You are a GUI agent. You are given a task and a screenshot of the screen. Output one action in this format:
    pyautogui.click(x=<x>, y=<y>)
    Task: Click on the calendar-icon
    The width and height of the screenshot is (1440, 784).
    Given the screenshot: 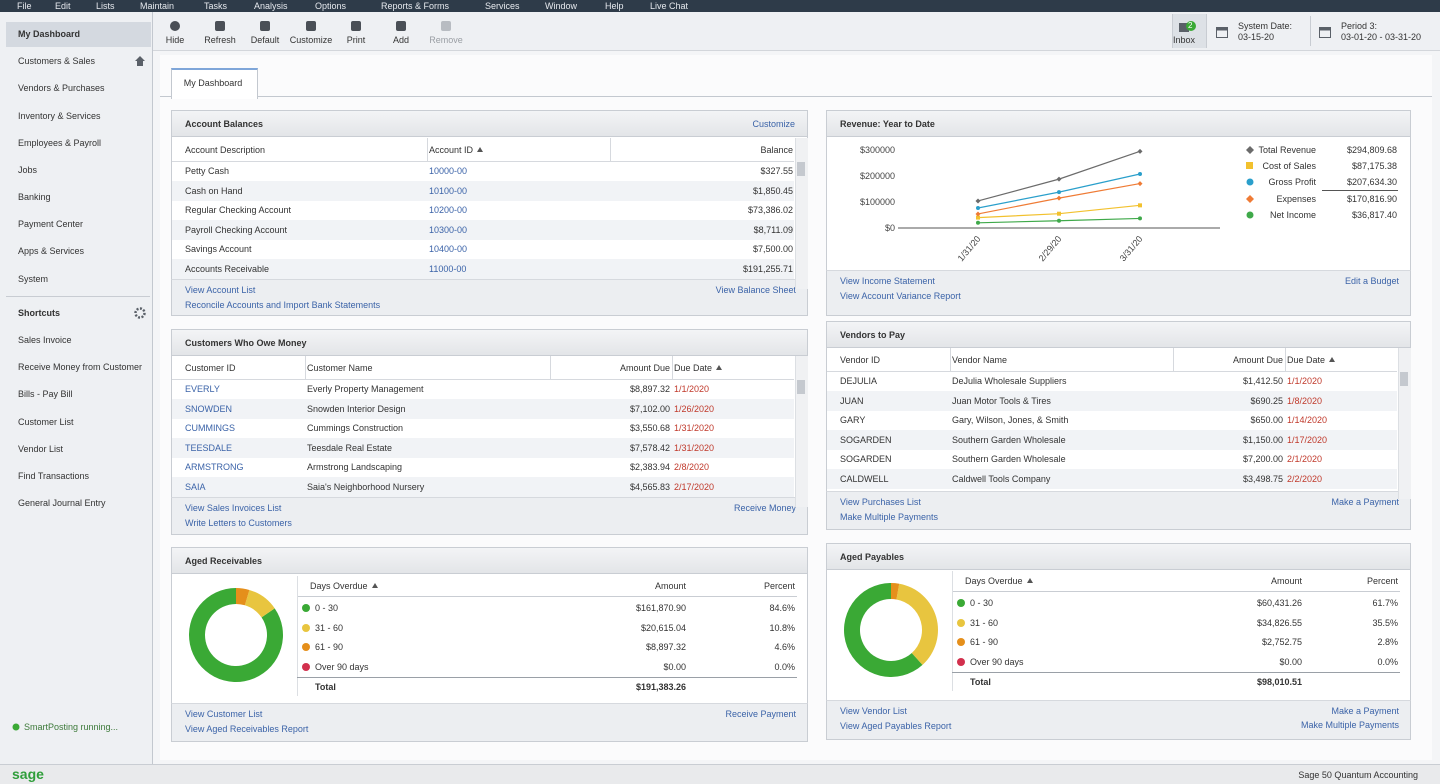 What is the action you would take?
    pyautogui.click(x=1222, y=32)
    